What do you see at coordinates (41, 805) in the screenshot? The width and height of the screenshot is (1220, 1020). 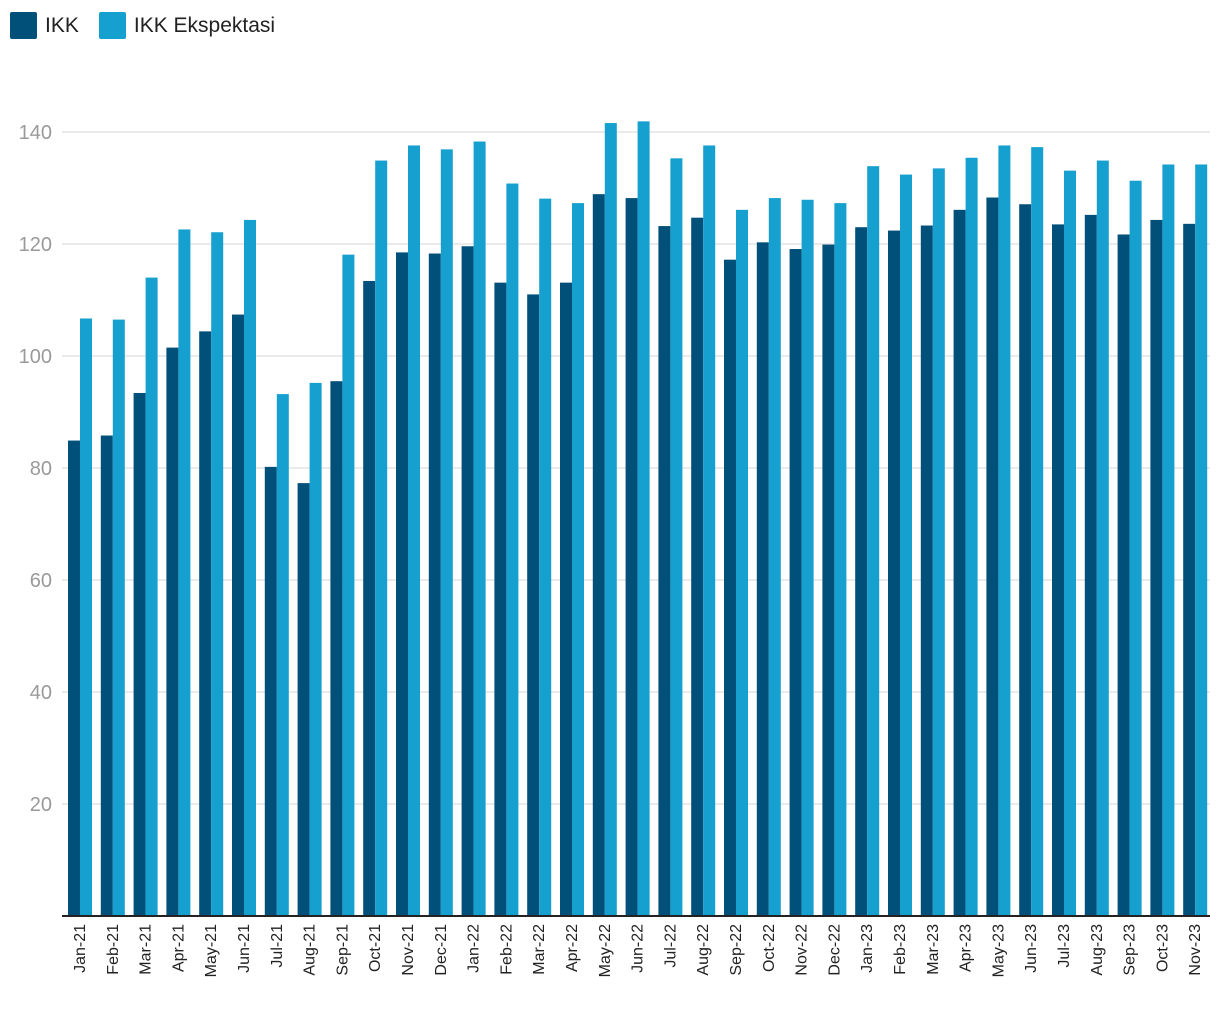 I see `y-tick-label: 20` at bounding box center [41, 805].